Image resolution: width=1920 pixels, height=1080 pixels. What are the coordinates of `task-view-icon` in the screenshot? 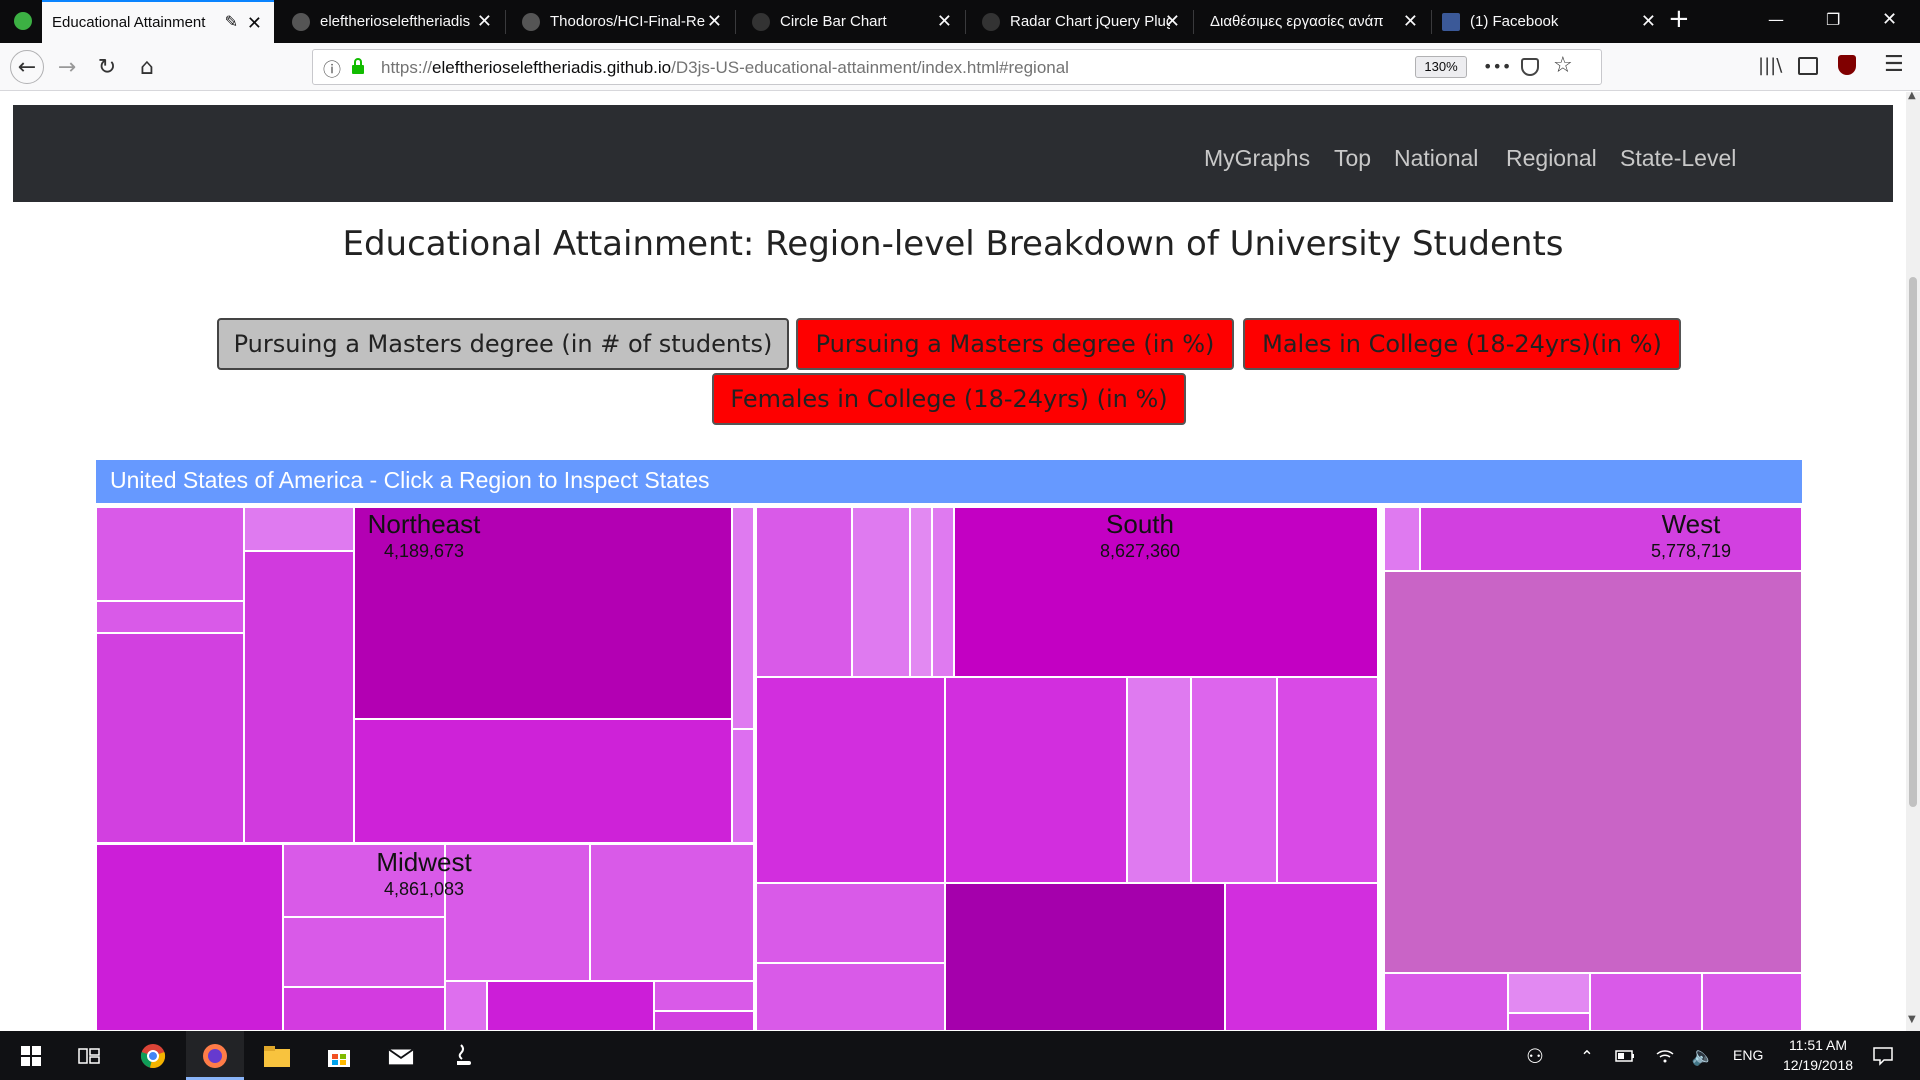 It's located at (89, 1056).